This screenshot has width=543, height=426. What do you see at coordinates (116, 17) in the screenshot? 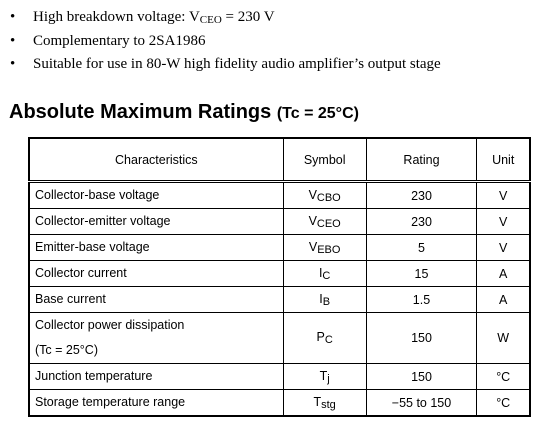
I see `text: High breakdown voltage: V` at bounding box center [116, 17].